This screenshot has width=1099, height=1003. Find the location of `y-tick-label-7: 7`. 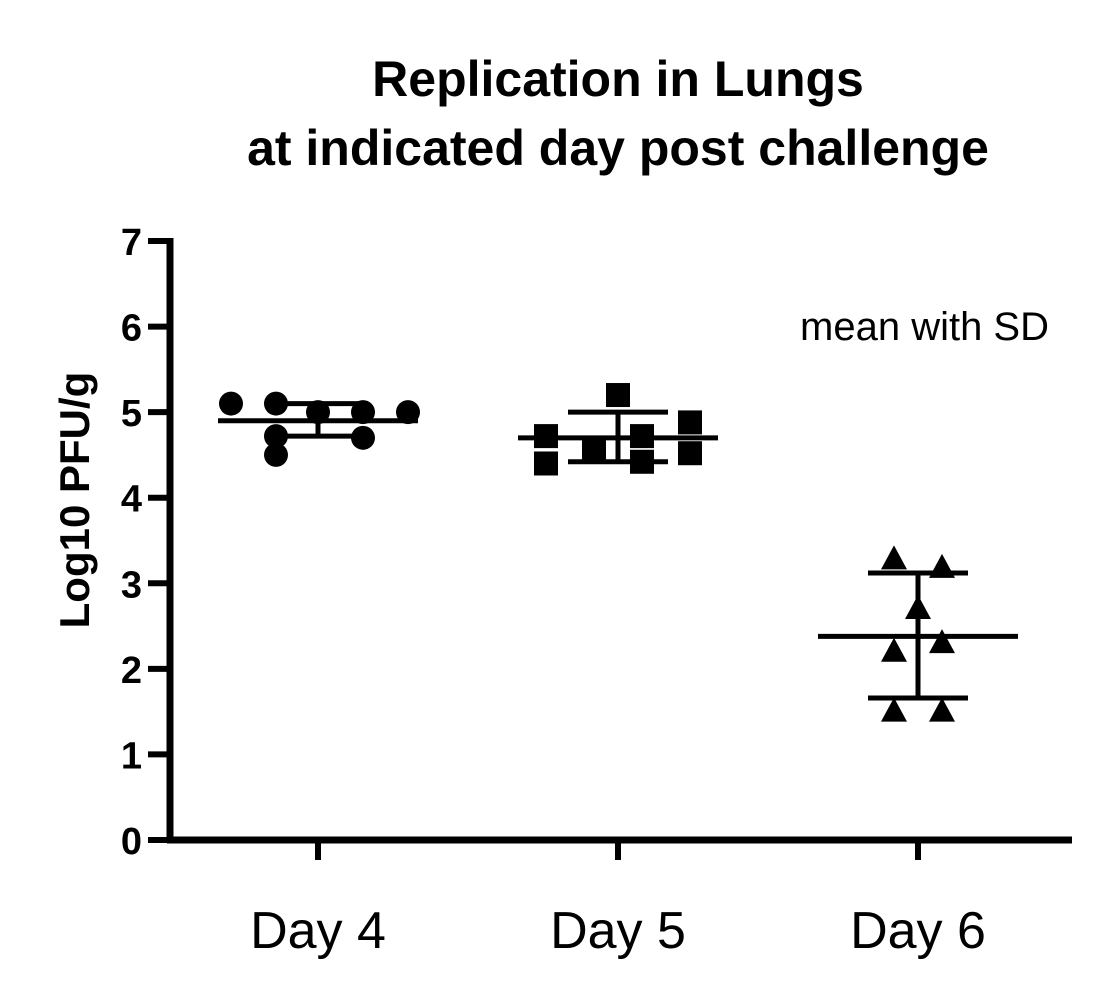

y-tick-label-7: 7 is located at coordinates (131, 243).